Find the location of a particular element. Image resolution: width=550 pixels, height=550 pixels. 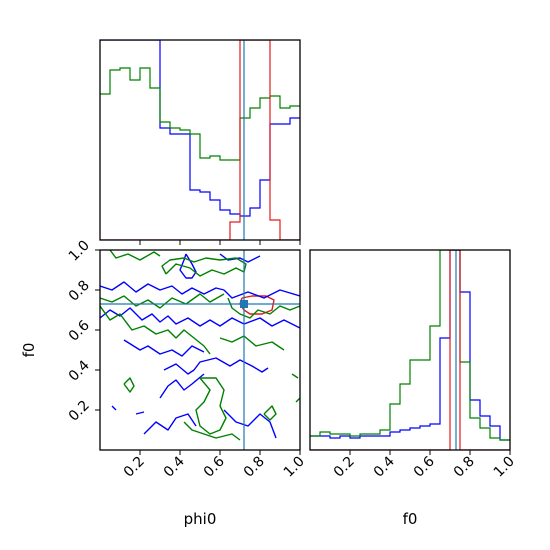

phi0-histogram-green is located at coordinates (200, 114).